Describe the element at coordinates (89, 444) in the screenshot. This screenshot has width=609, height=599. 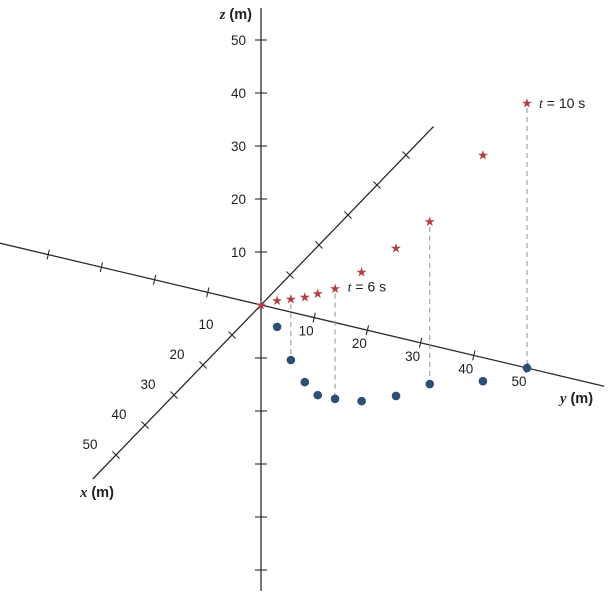
I see `x-tick-label: 50` at that location.